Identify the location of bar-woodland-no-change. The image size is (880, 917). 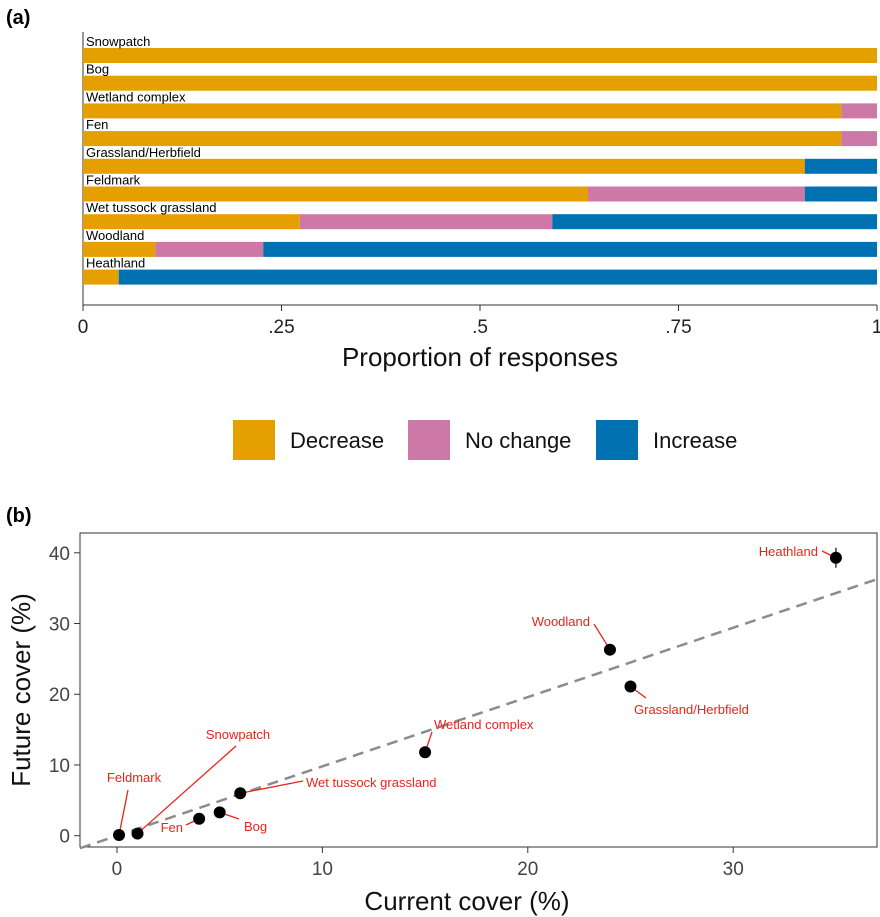
(209, 249).